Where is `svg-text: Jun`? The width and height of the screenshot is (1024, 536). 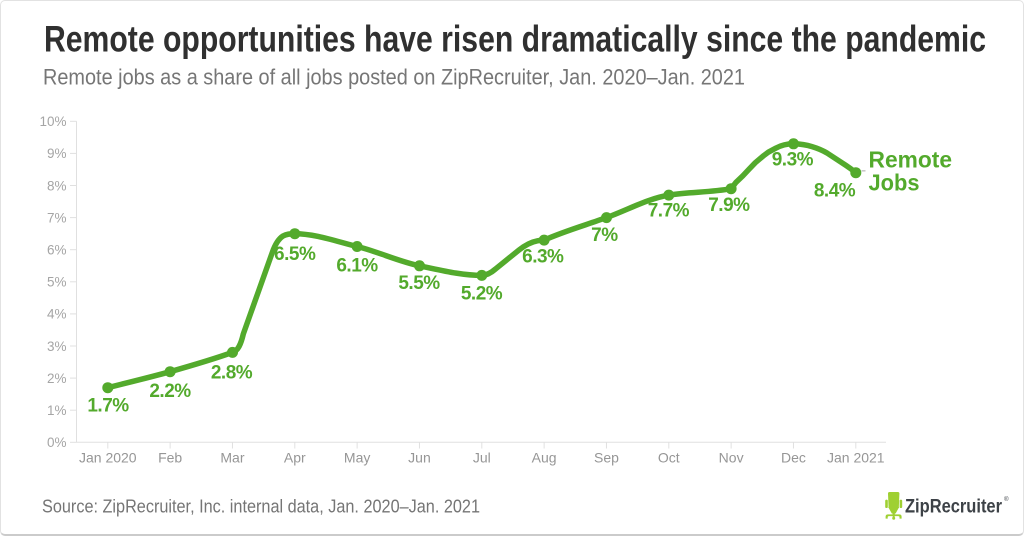
svg-text: Jun is located at coordinates (419, 457).